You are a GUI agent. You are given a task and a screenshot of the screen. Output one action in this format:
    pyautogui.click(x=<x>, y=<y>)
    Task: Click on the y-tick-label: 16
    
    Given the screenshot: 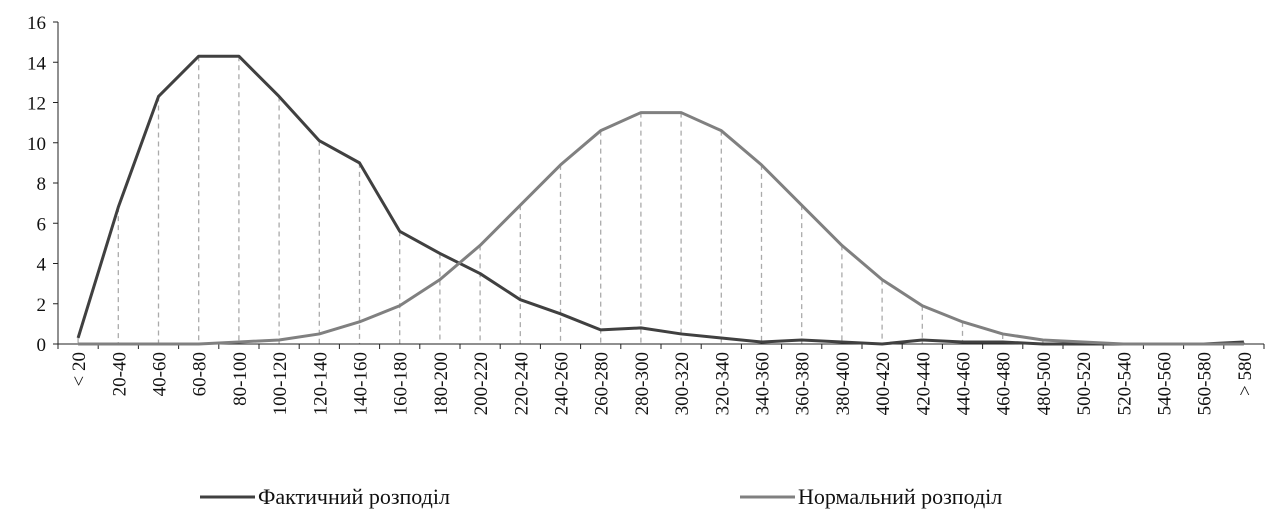 What is the action you would take?
    pyautogui.click(x=36, y=23)
    